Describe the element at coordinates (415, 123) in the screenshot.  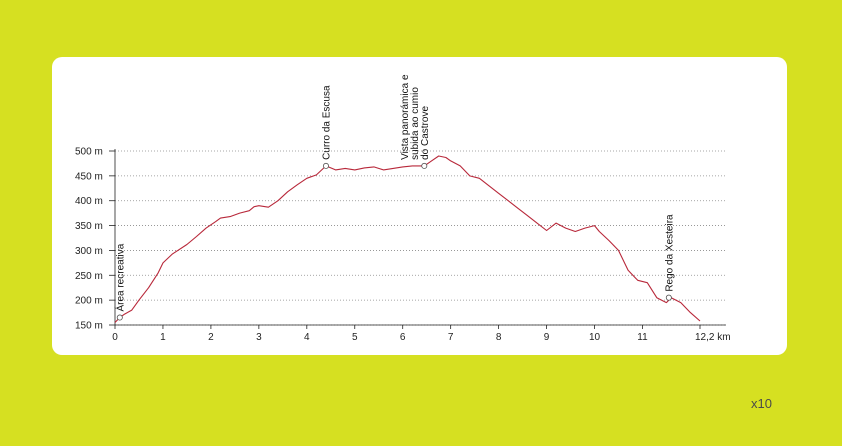
I see `waypoint-label: subida ao cumio` at that location.